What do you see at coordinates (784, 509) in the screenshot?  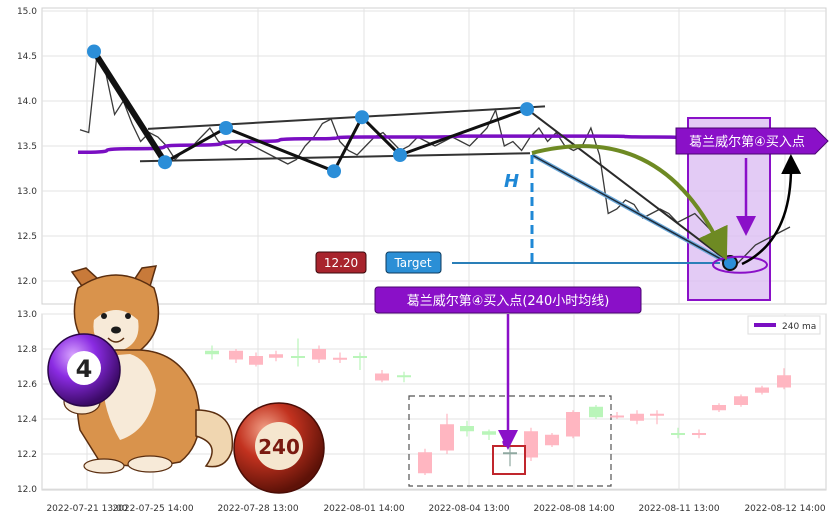 I see `x-tick-label: 2022-08-12 14:00` at bounding box center [784, 509].